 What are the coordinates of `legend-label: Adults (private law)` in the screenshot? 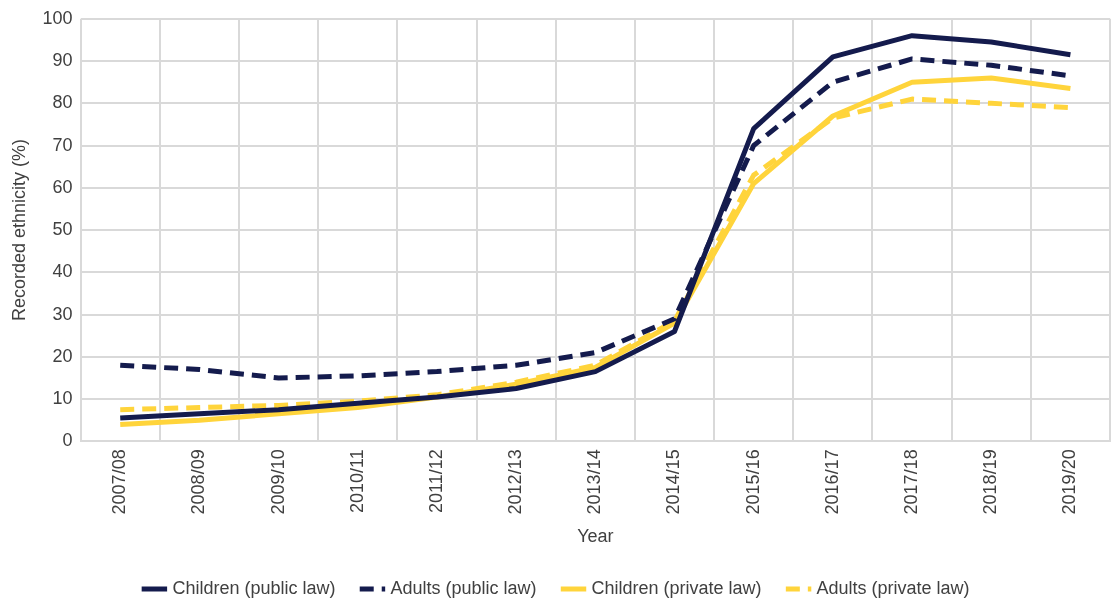 It's located at (893, 587).